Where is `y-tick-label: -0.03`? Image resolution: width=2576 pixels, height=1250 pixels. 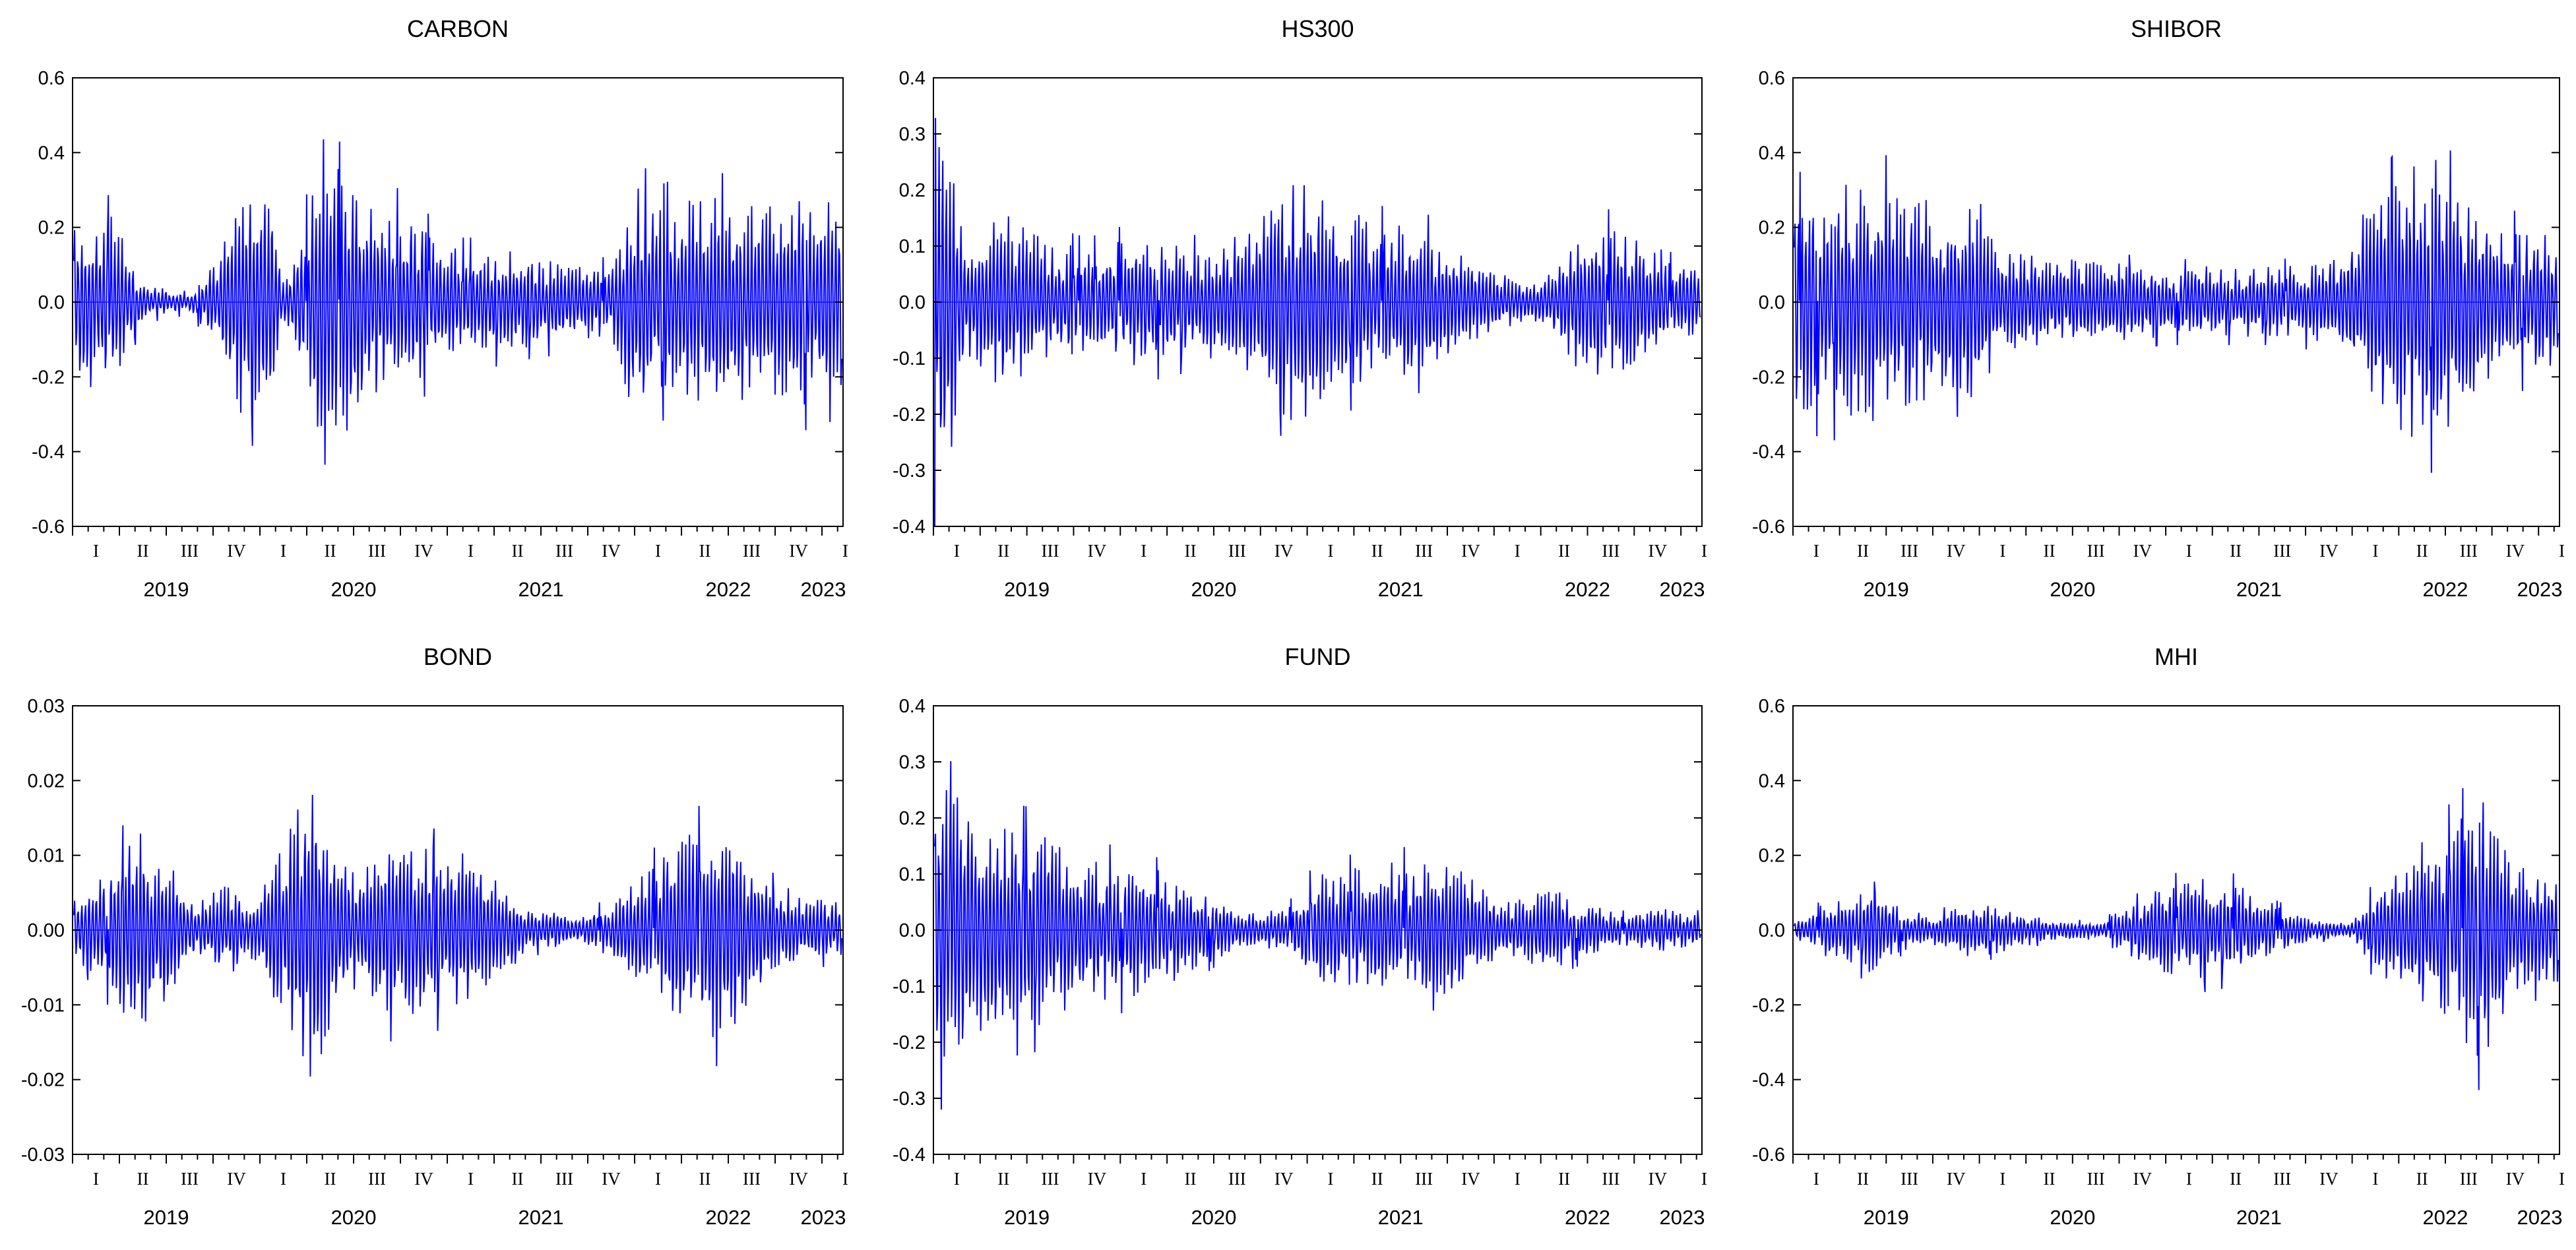 y-tick-label: -0.03 is located at coordinates (43, 1155).